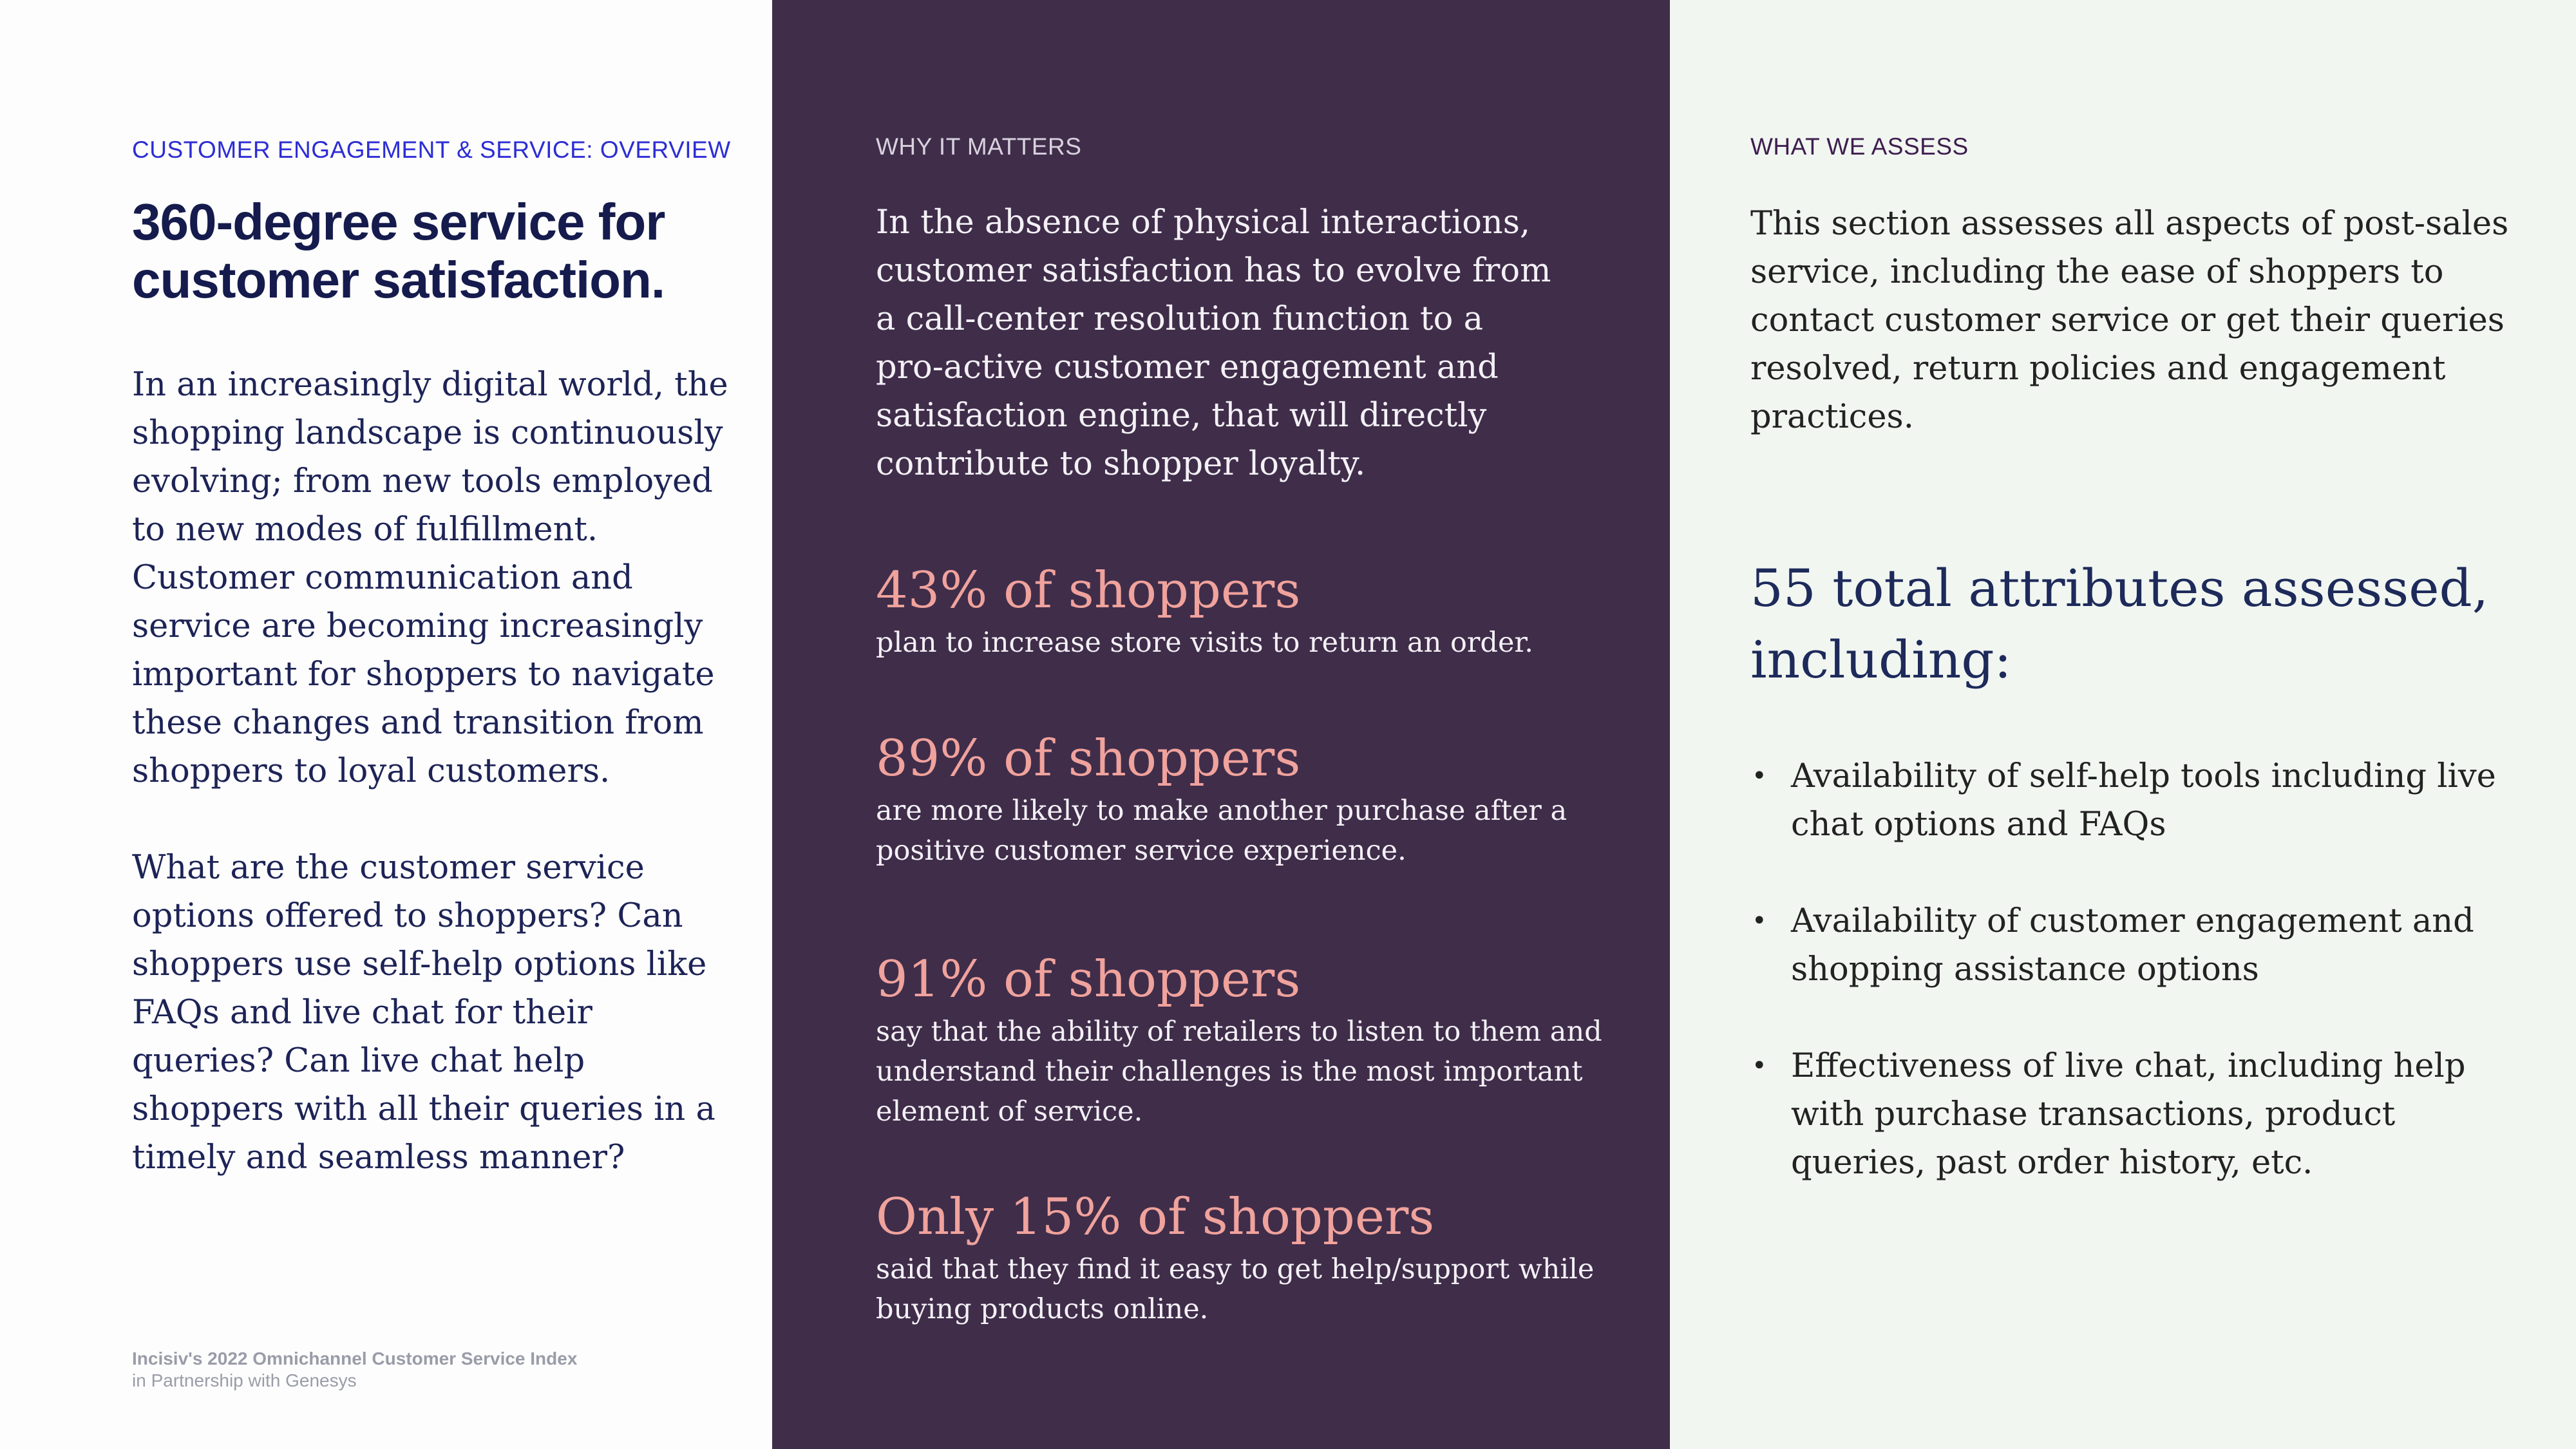 The height and width of the screenshot is (1449, 2576). What do you see at coordinates (430, 385) in the screenshot?
I see `text-line: In an increasingly digital world, the` at bounding box center [430, 385].